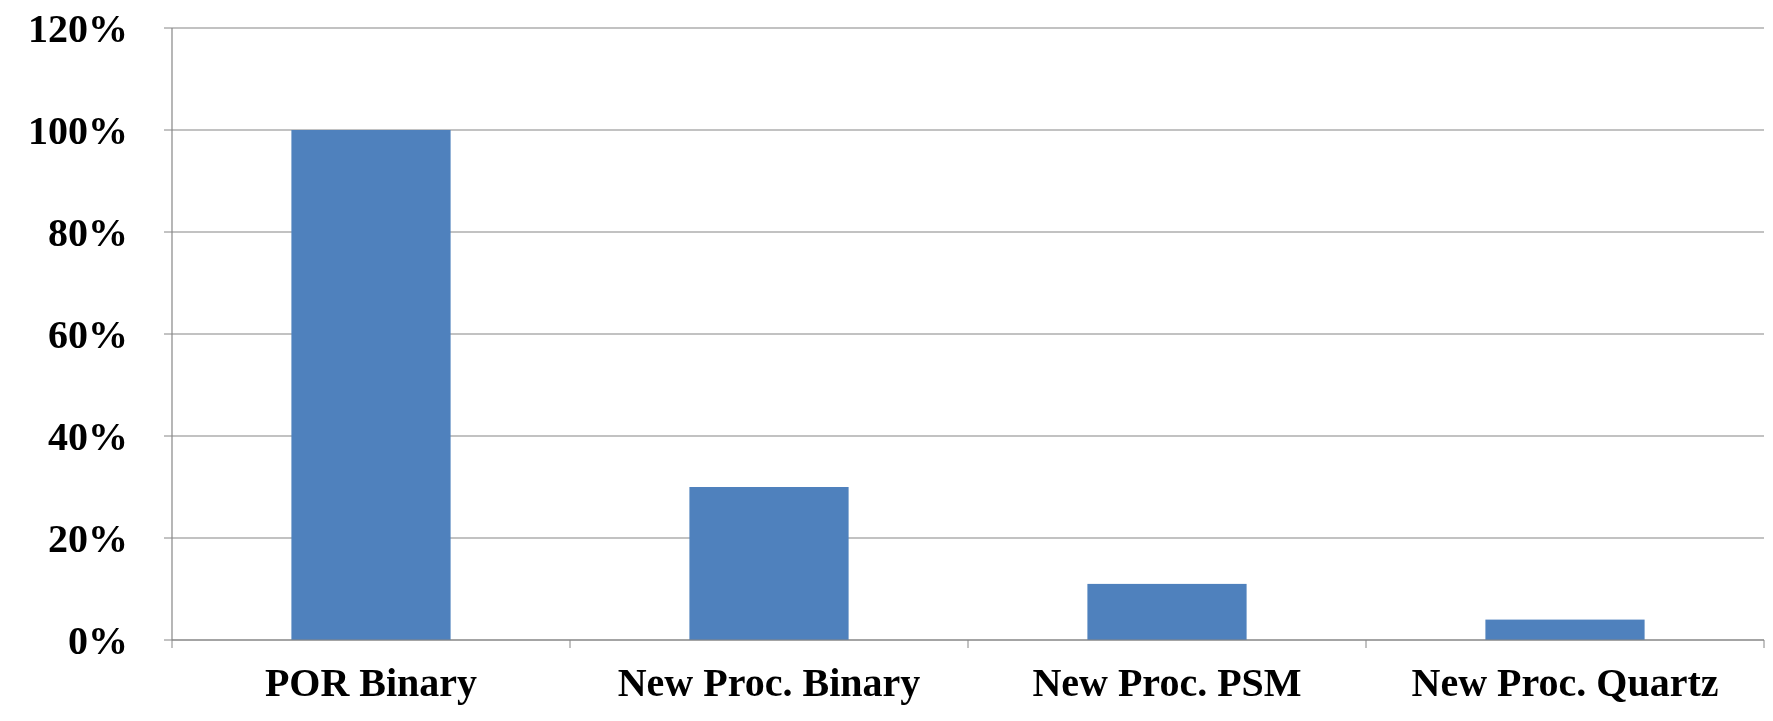 This screenshot has height=721, width=1773. Describe the element at coordinates (88, 232) in the screenshot. I see `y-tick-label: 80%` at that location.